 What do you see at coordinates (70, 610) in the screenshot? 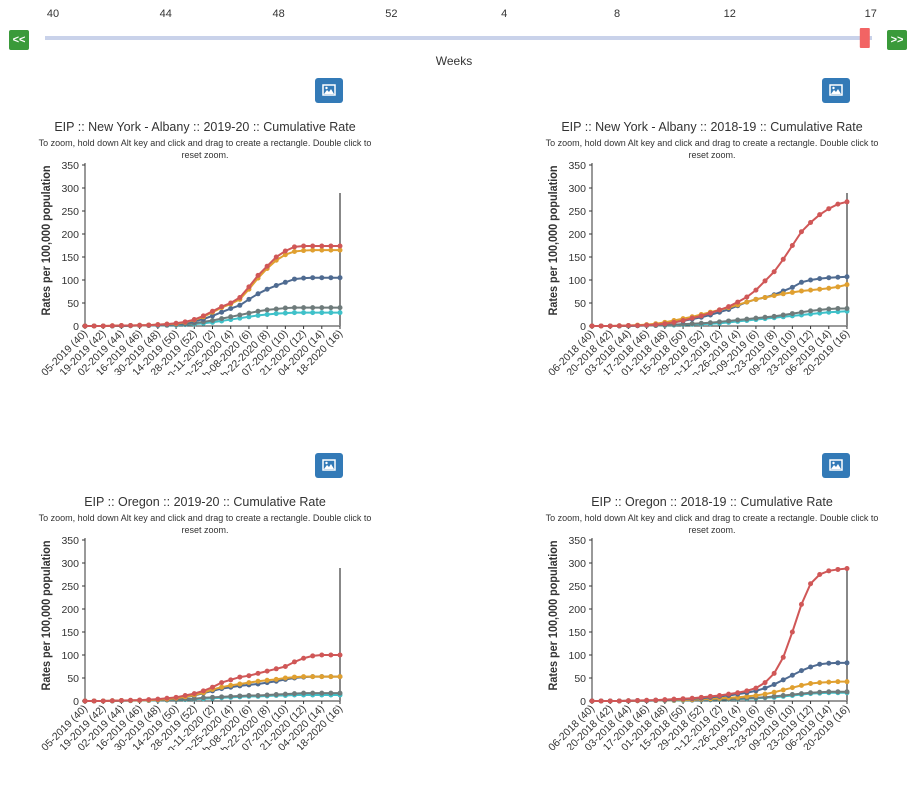
I see `y-tick-label: 200` at bounding box center [70, 610].